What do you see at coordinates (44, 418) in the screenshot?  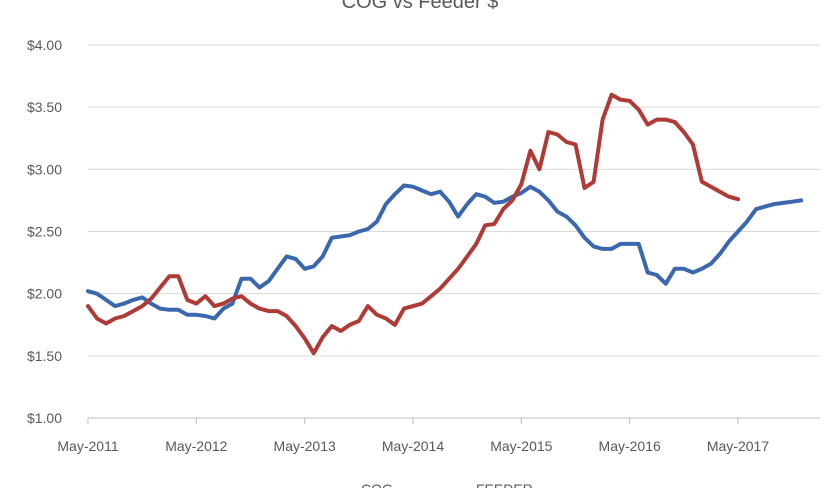 I see `y-tick-label: $1.00` at bounding box center [44, 418].